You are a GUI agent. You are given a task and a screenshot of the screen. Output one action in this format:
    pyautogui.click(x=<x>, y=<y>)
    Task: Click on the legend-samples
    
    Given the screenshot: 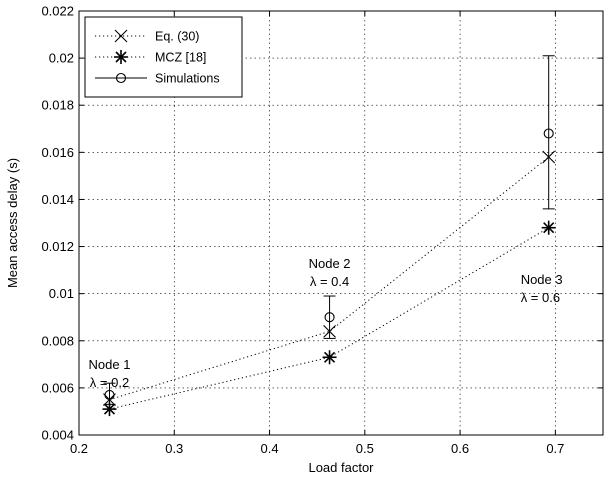 What is the action you would take?
    pyautogui.click(x=121, y=56)
    